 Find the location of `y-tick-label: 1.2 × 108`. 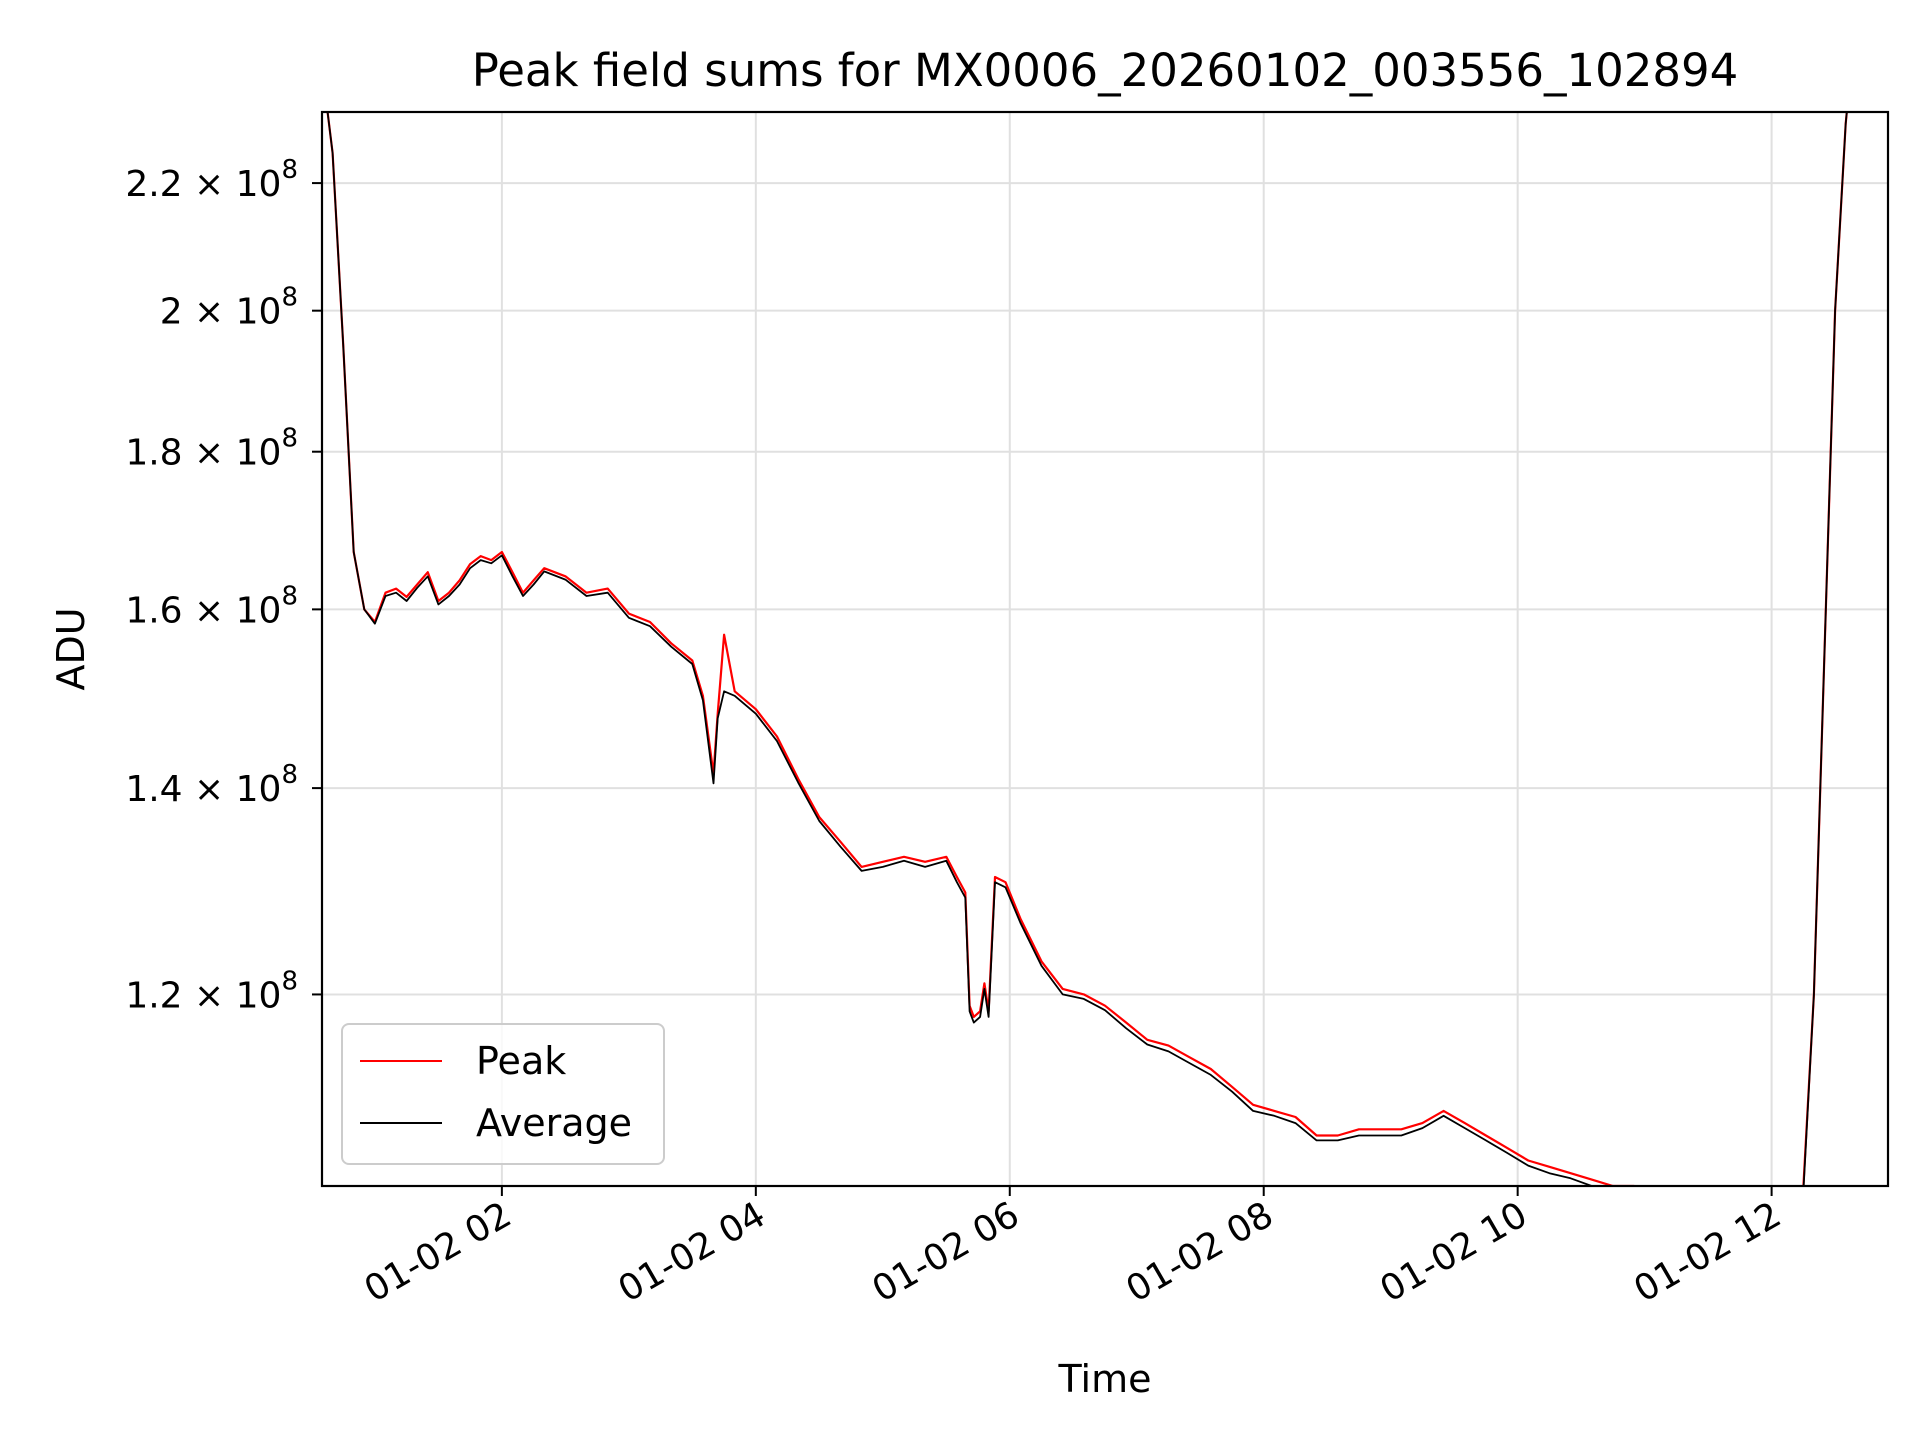

y-tick-label: 1.2 × 108 is located at coordinates (211, 991).